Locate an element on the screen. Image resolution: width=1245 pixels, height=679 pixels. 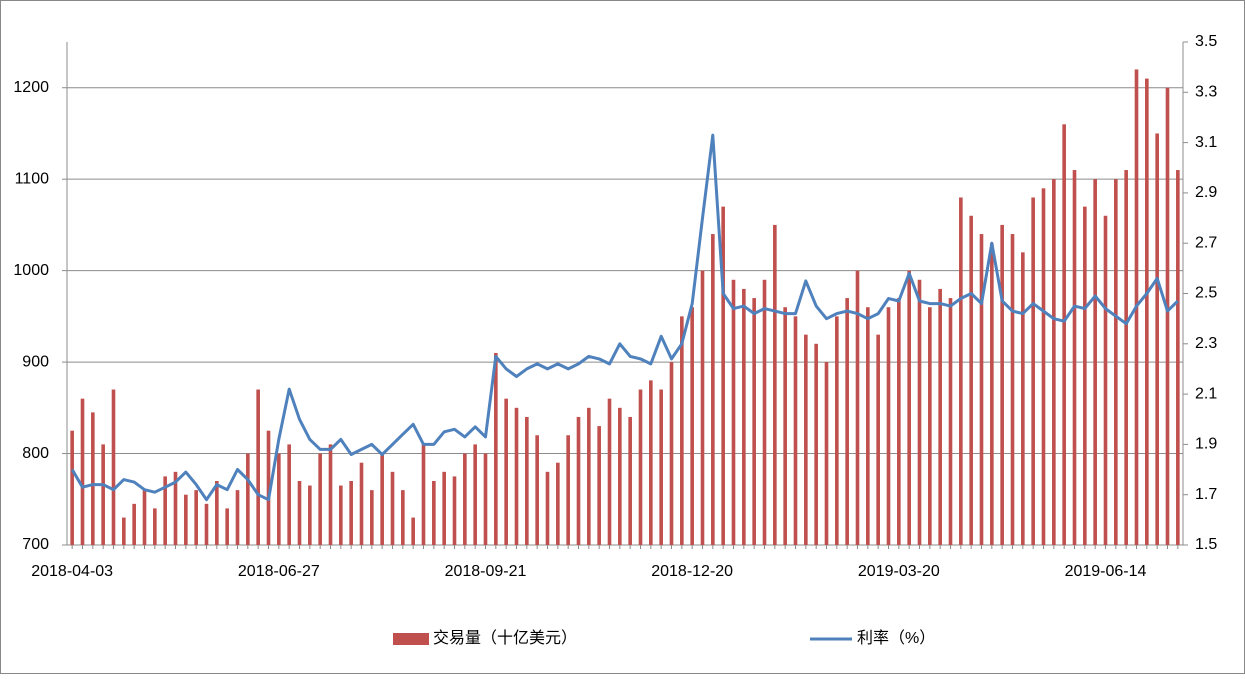
y2-tick-label: 3.1 is located at coordinates (1206, 142).